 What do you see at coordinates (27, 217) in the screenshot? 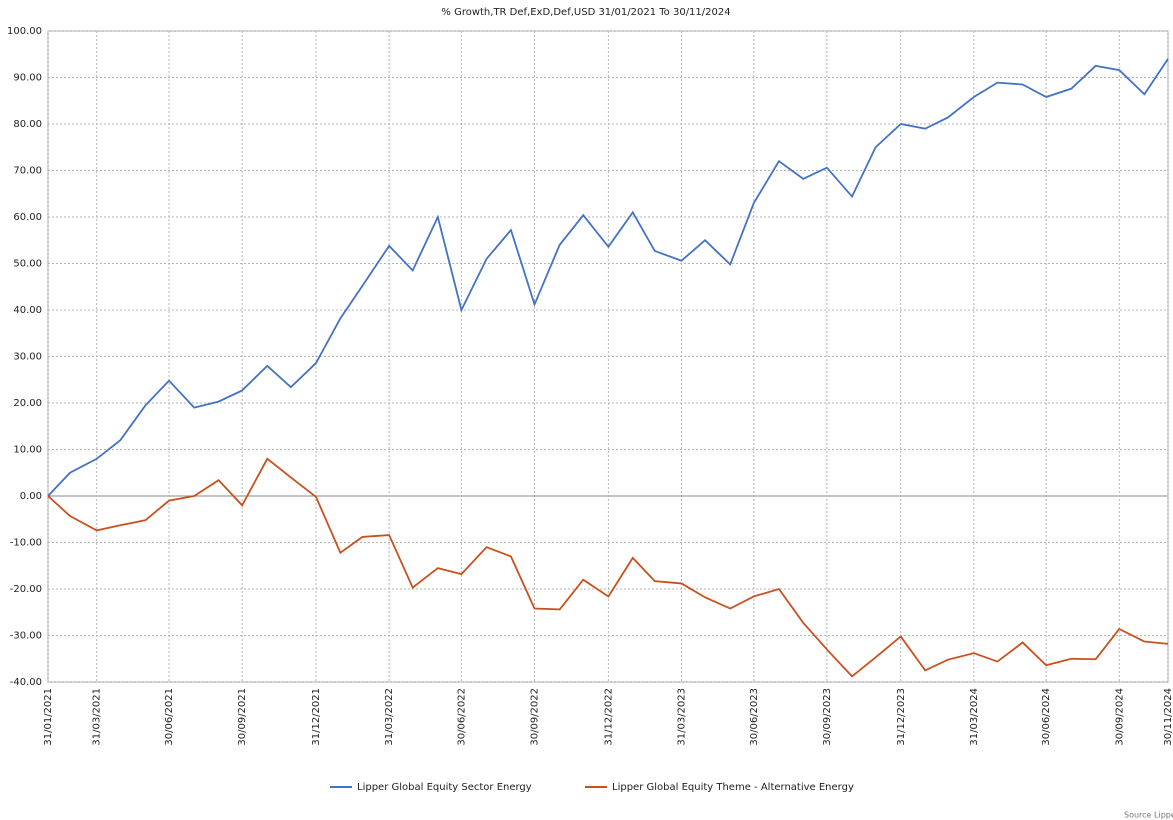
I see `y-tick-label: 60.00` at bounding box center [27, 217].